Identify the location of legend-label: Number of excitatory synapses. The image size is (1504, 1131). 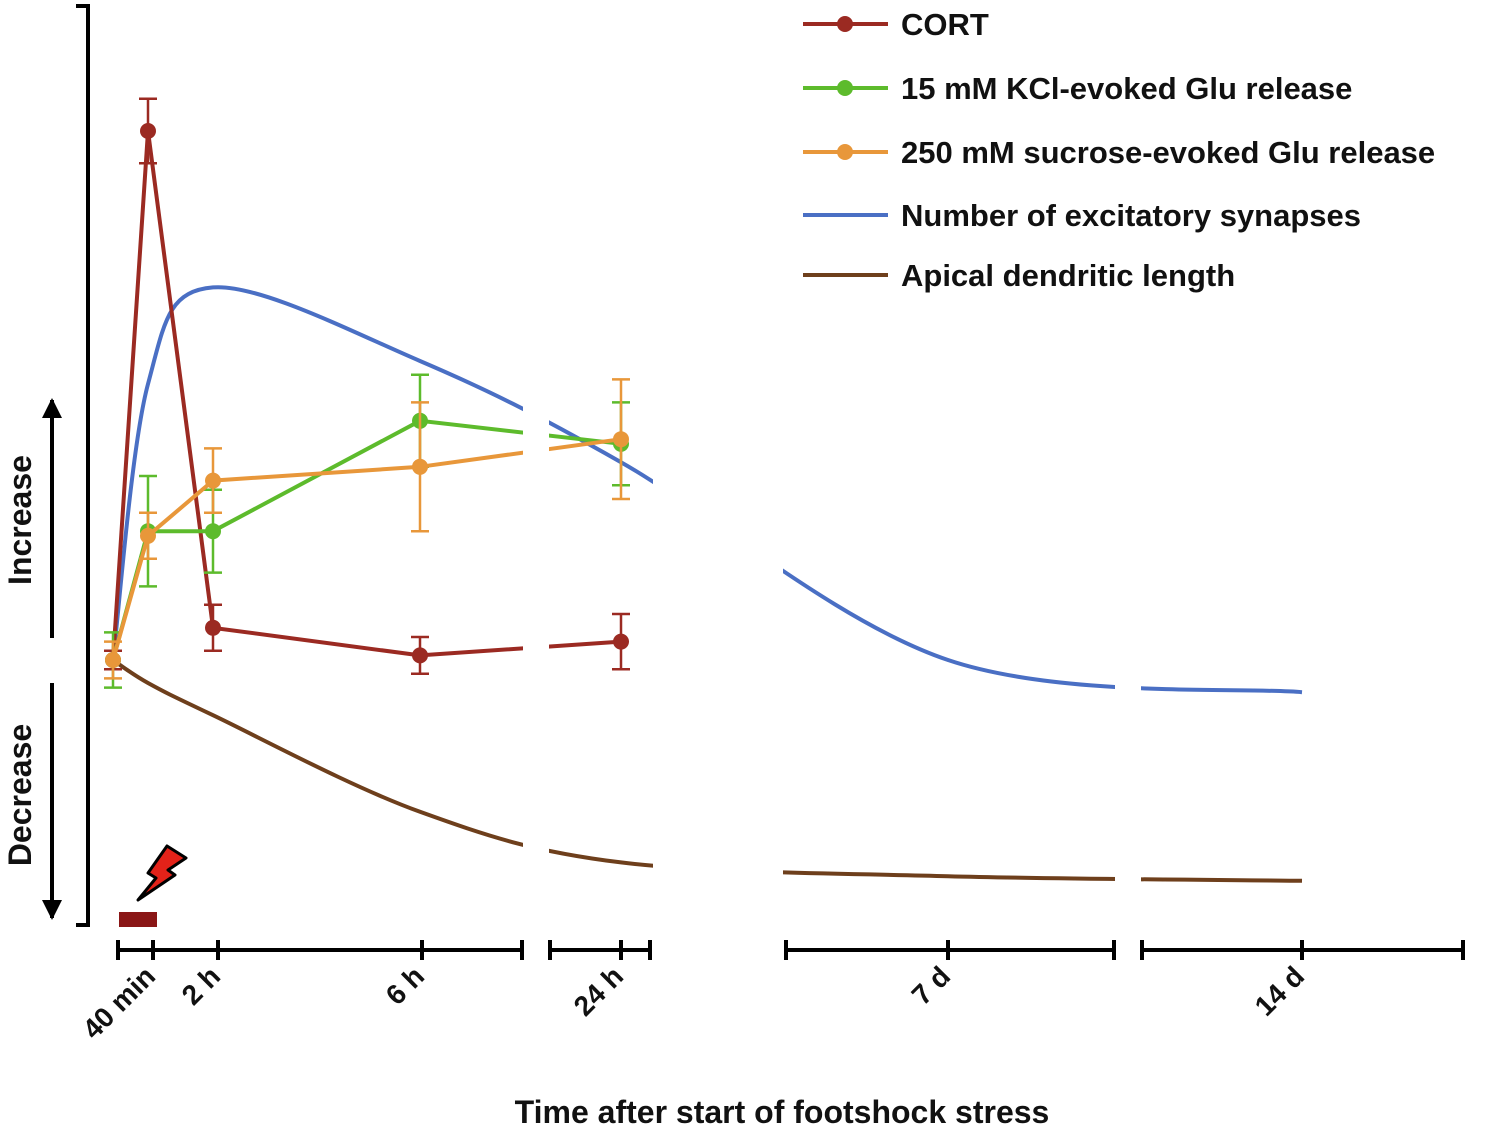
(1131, 215).